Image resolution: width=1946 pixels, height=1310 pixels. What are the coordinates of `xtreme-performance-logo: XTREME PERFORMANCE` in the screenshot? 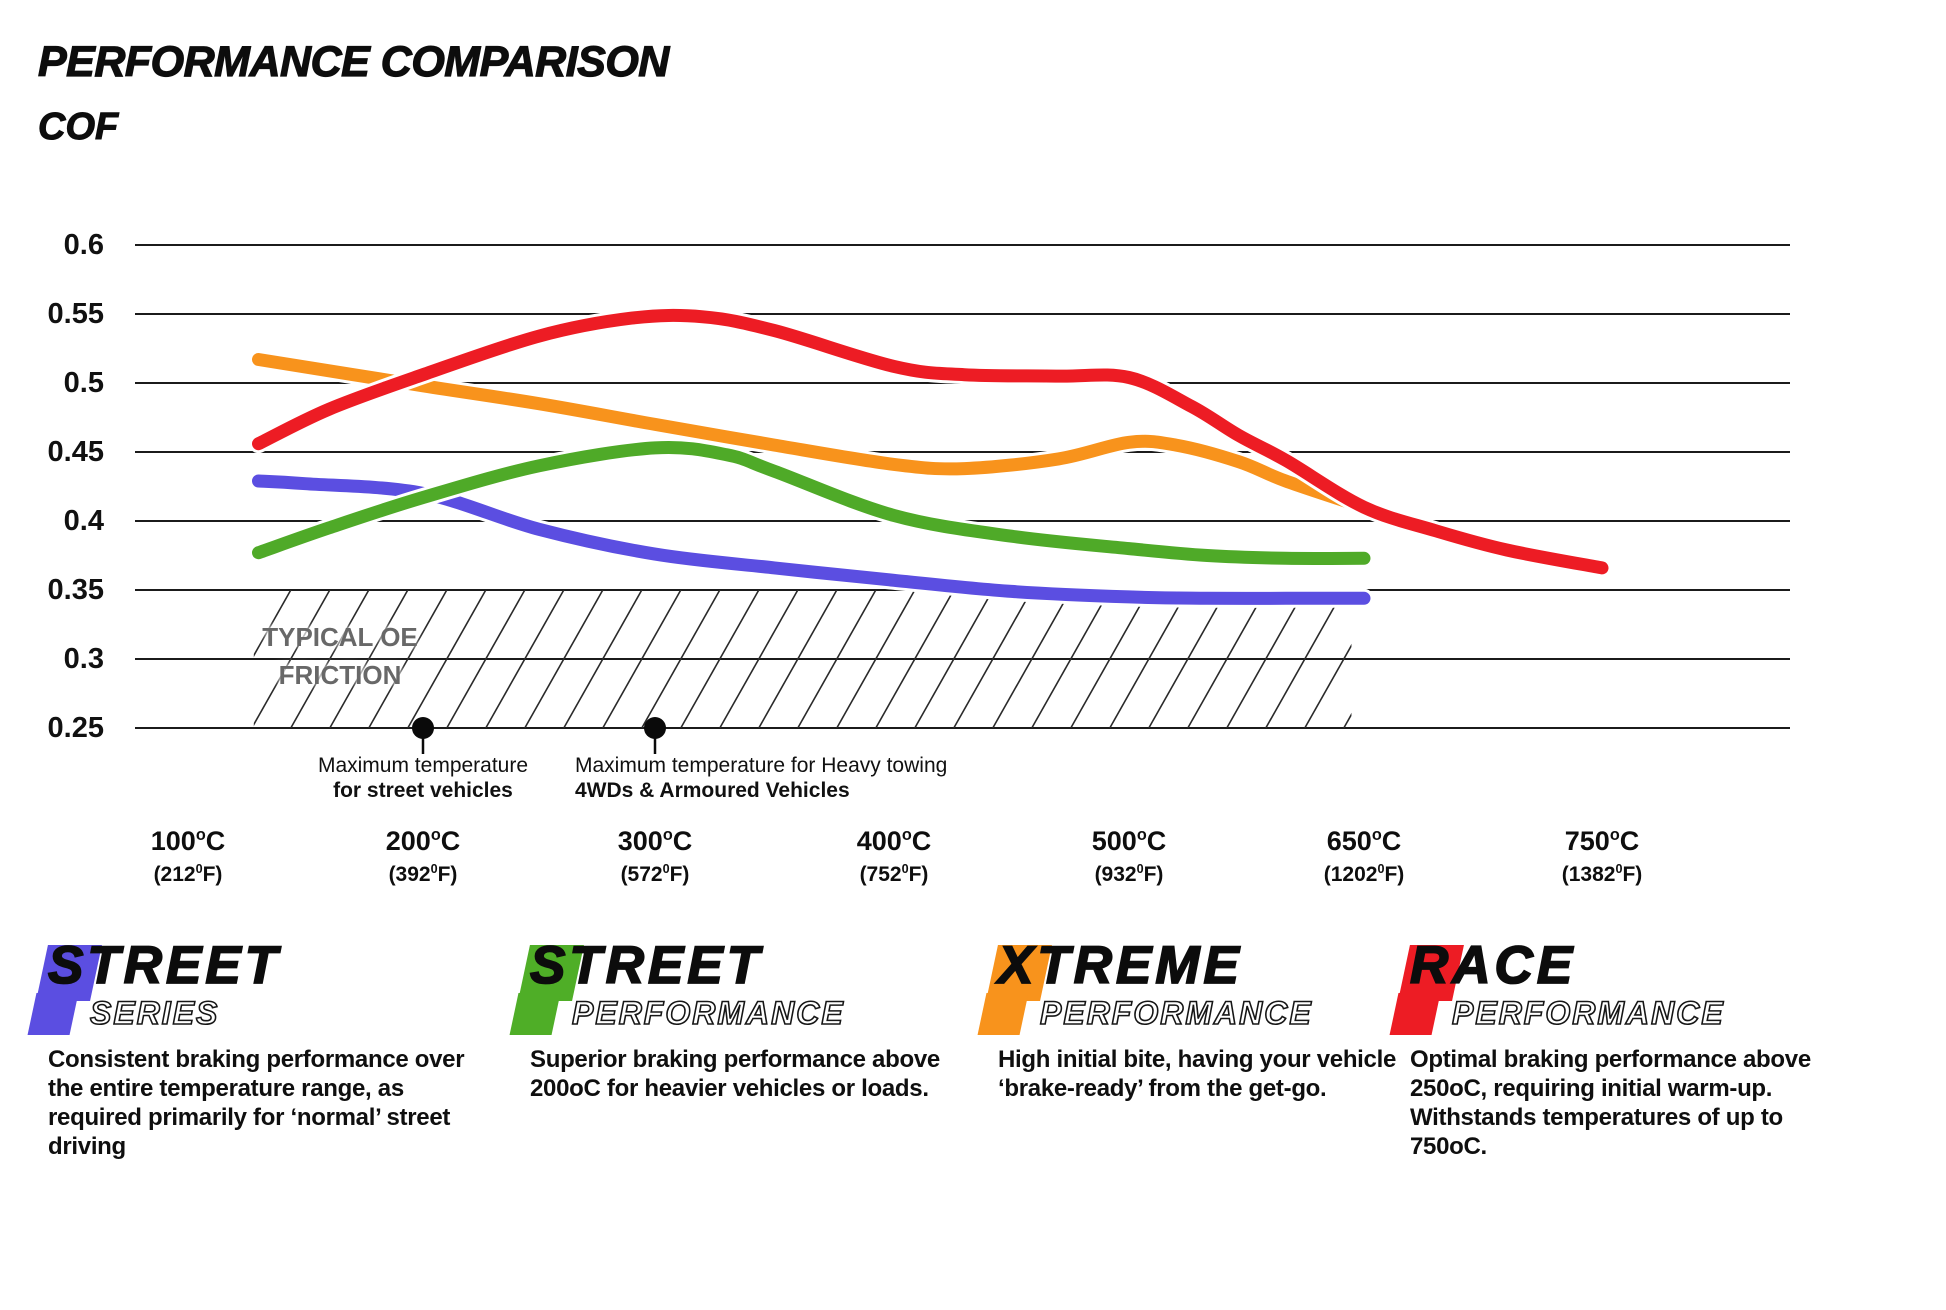 It's located at (1206, 989).